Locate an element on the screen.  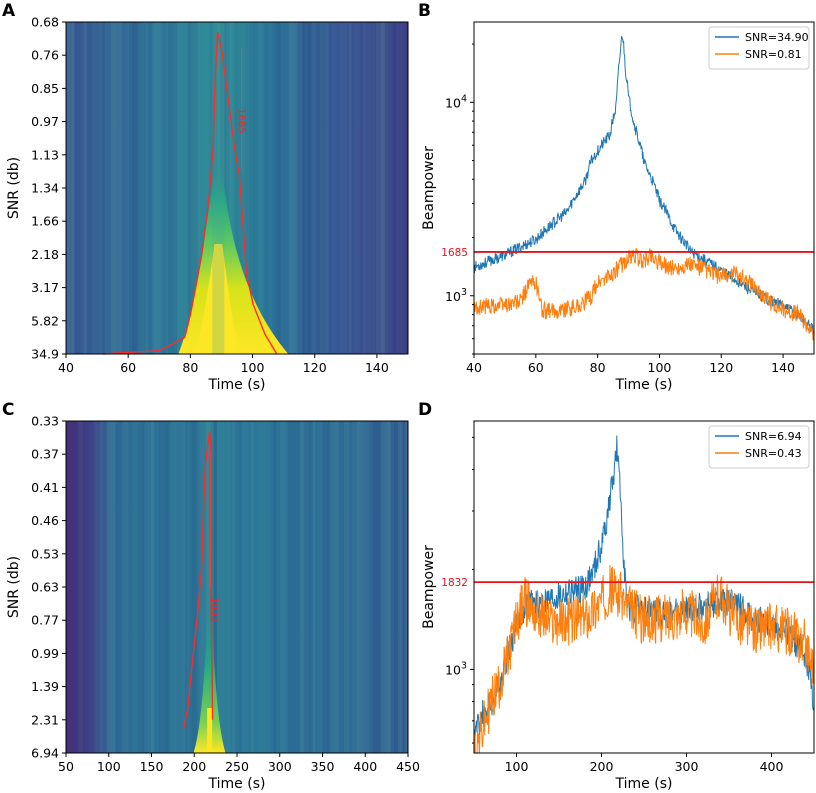
x-tick-label: 80 is located at coordinates (598, 367).